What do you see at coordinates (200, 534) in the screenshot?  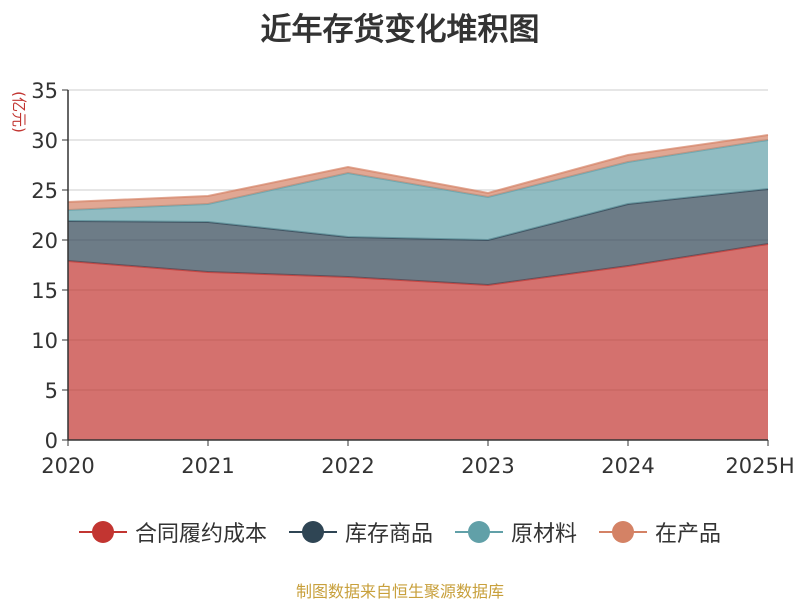 I see `legend-label: 合同履约成本` at bounding box center [200, 534].